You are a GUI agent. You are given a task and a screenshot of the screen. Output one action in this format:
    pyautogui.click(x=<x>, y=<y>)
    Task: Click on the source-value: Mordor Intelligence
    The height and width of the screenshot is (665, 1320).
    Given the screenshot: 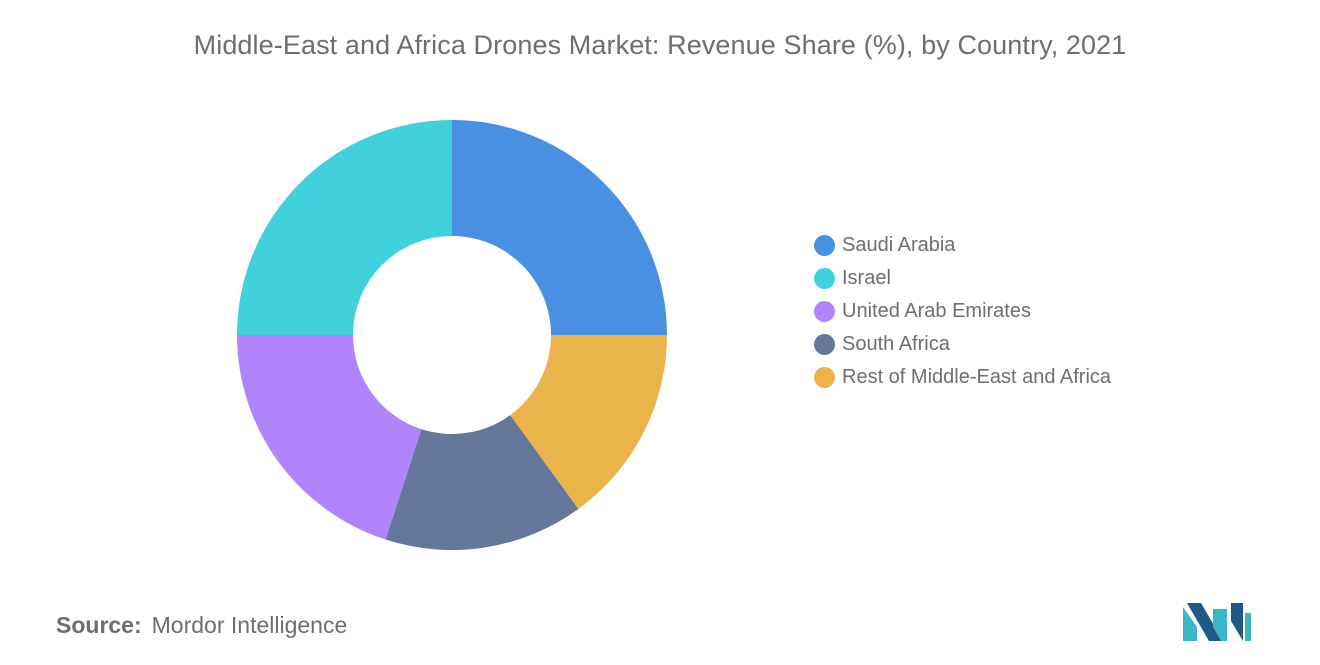 What is the action you would take?
    pyautogui.click(x=249, y=625)
    